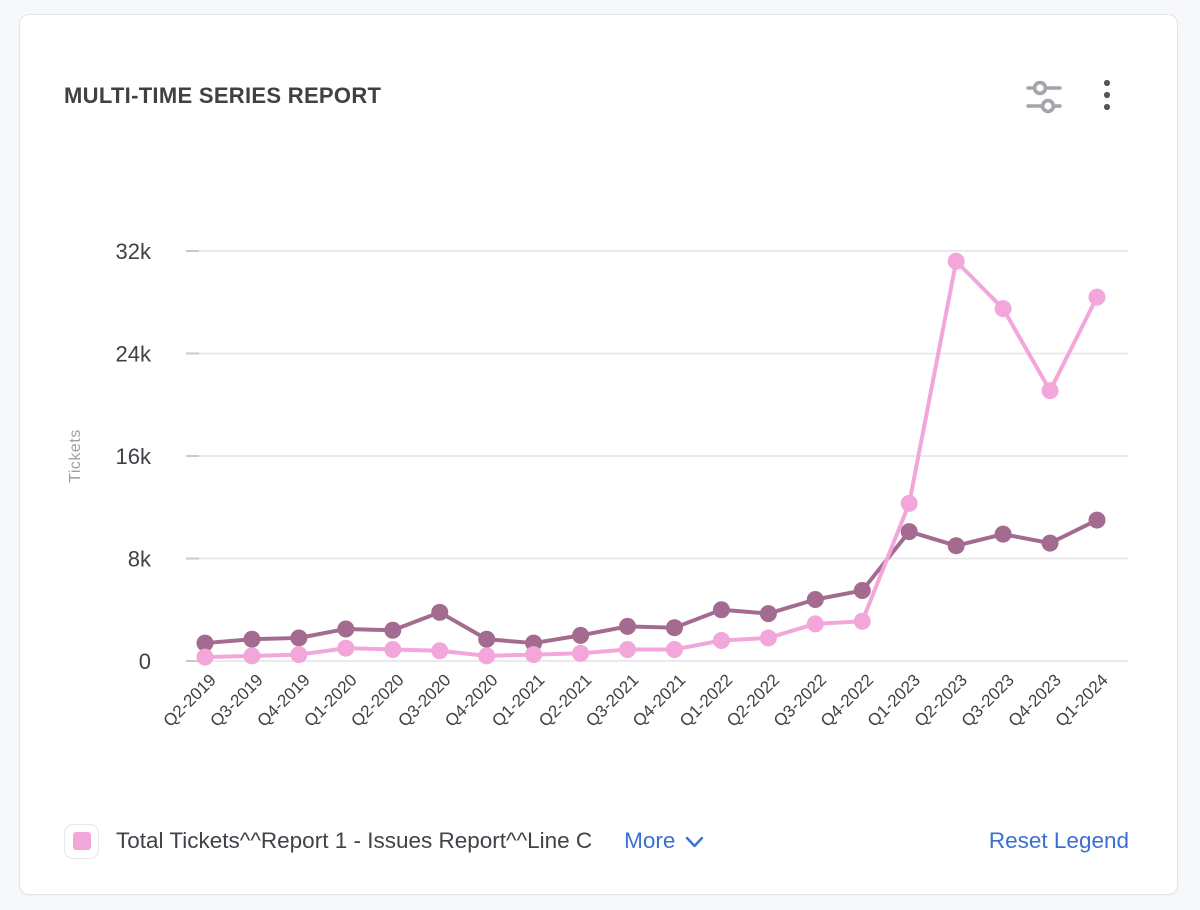 This screenshot has height=910, width=1200. I want to click on legend-swatch, so click(81, 841).